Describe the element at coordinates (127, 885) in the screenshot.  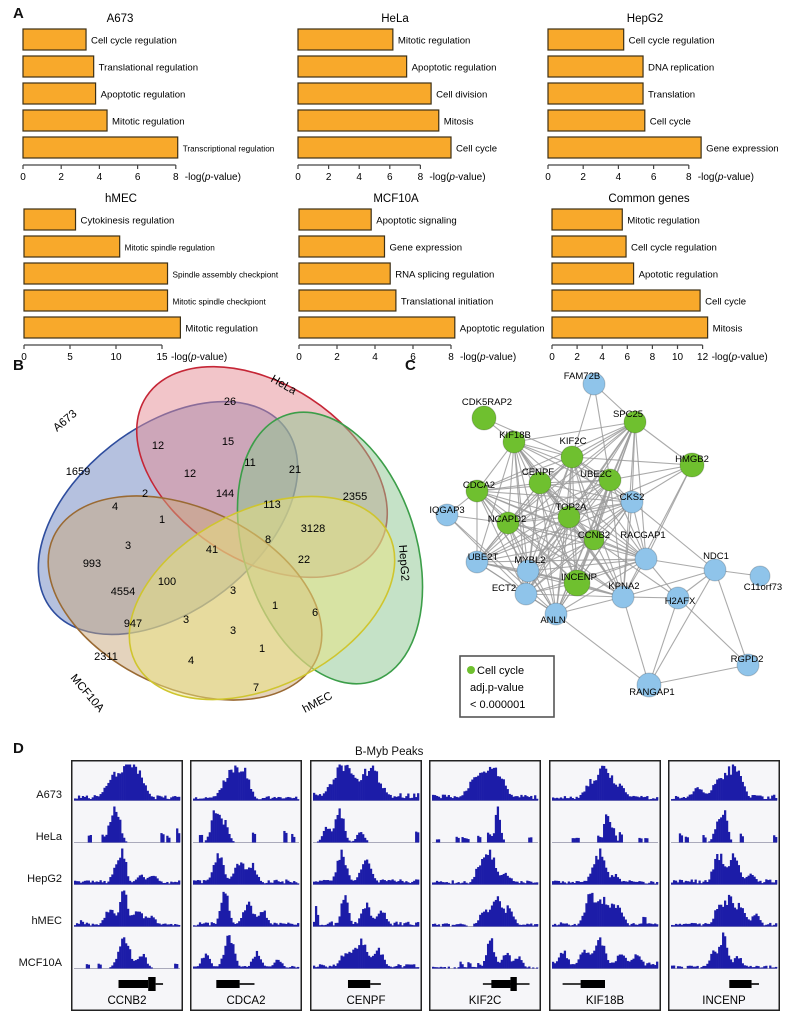
I see `gene-track-box-ccnb2: CCNB2` at that location.